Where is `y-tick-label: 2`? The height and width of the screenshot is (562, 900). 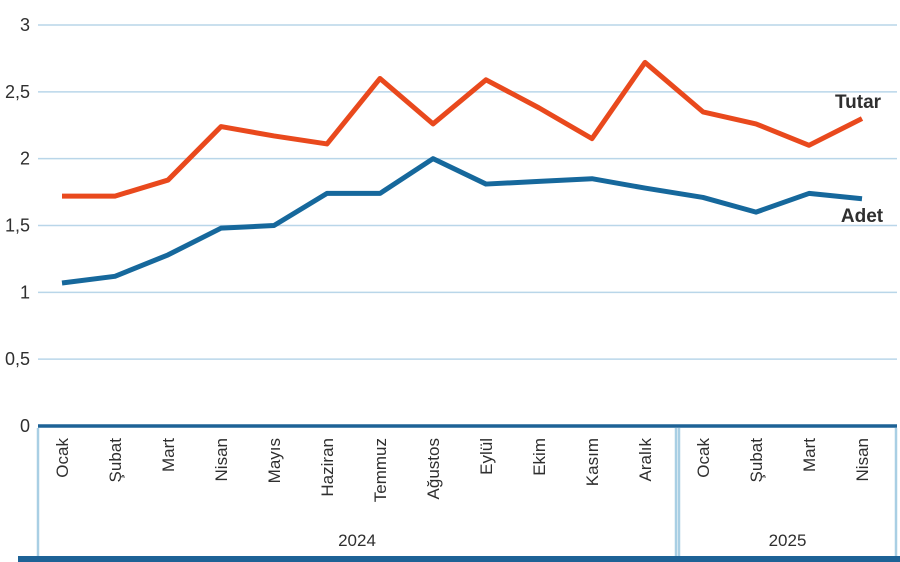
y-tick-label: 2 is located at coordinates (25, 159).